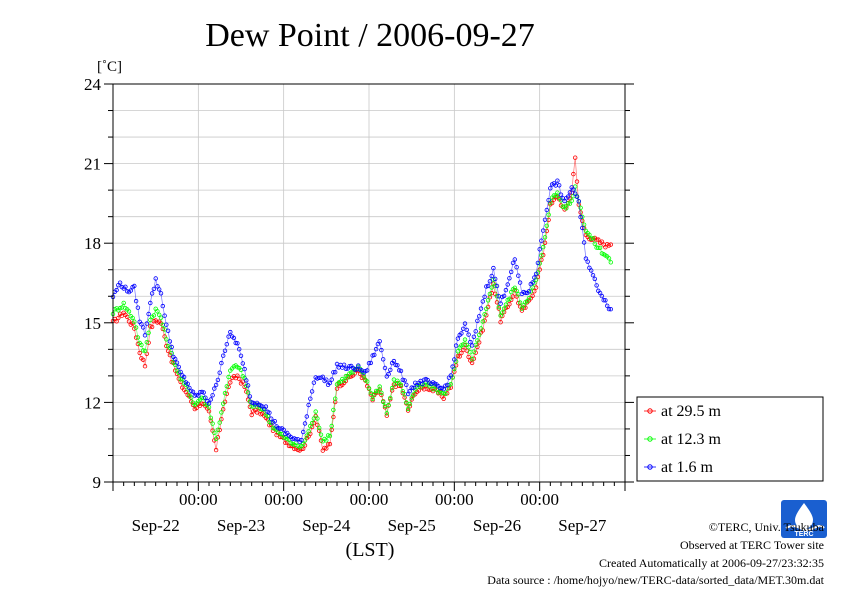 This screenshot has width=842, height=595. I want to click on x-tick-label-time: 00:00, so click(539, 499).